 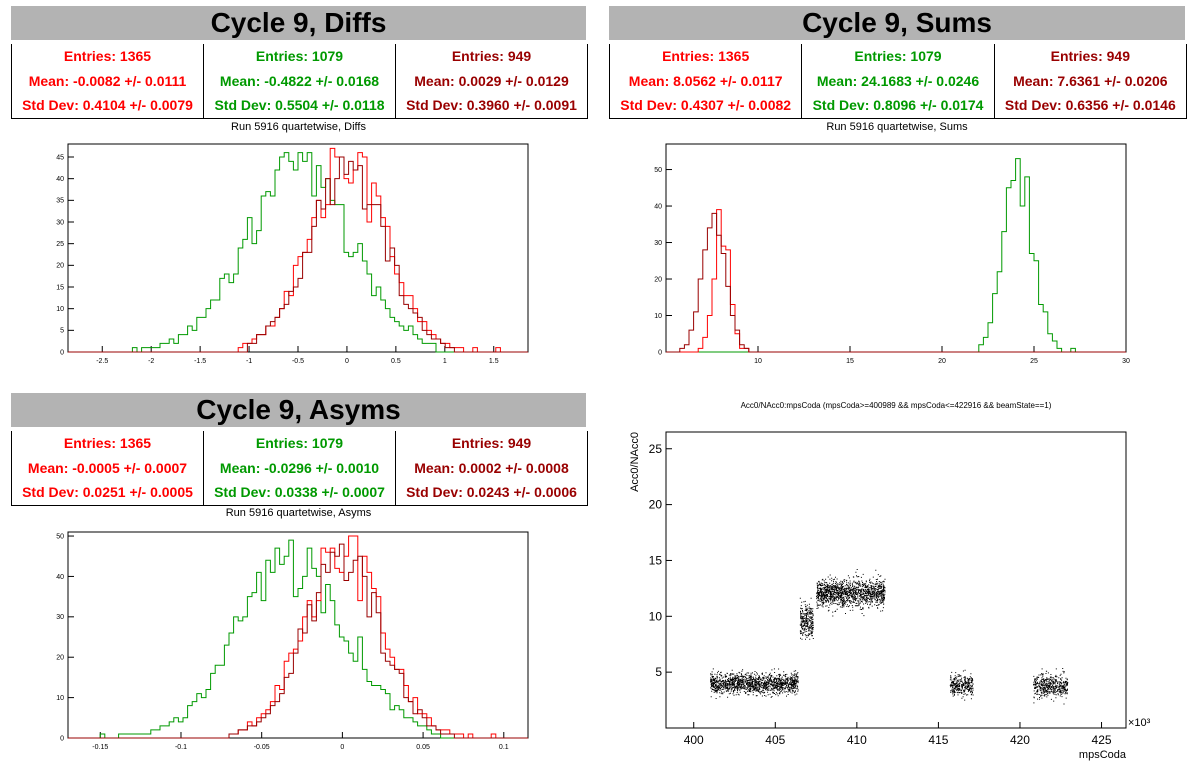 What do you see at coordinates (60, 201) in the screenshot?
I see `y-tick-label: 35` at bounding box center [60, 201].